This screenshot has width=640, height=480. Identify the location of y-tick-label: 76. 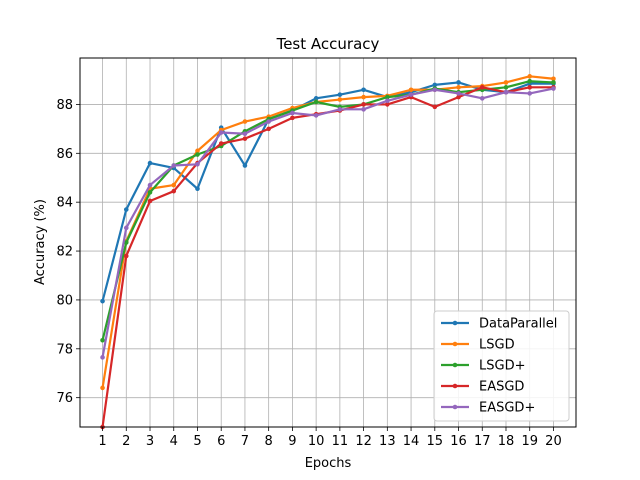
(64, 398).